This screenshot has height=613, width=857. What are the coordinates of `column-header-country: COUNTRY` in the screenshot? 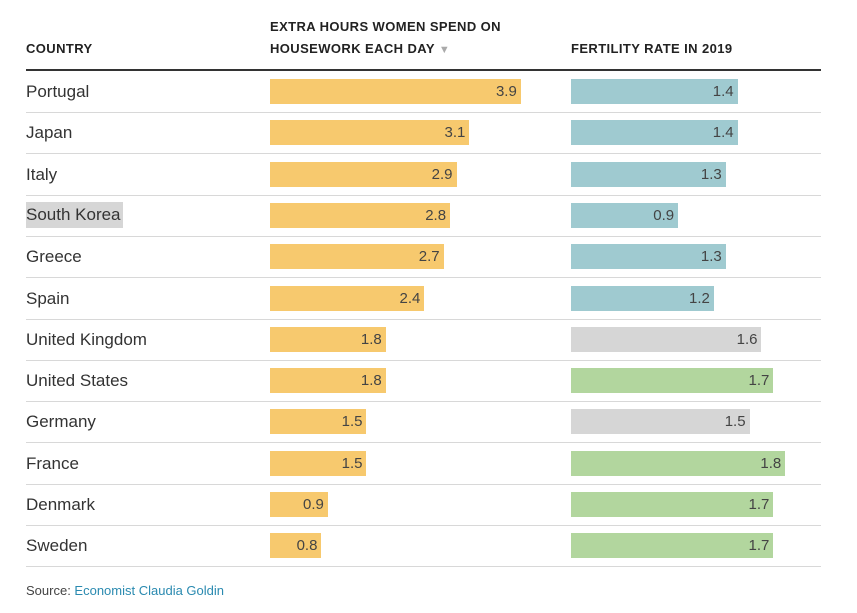 It's located at (59, 48).